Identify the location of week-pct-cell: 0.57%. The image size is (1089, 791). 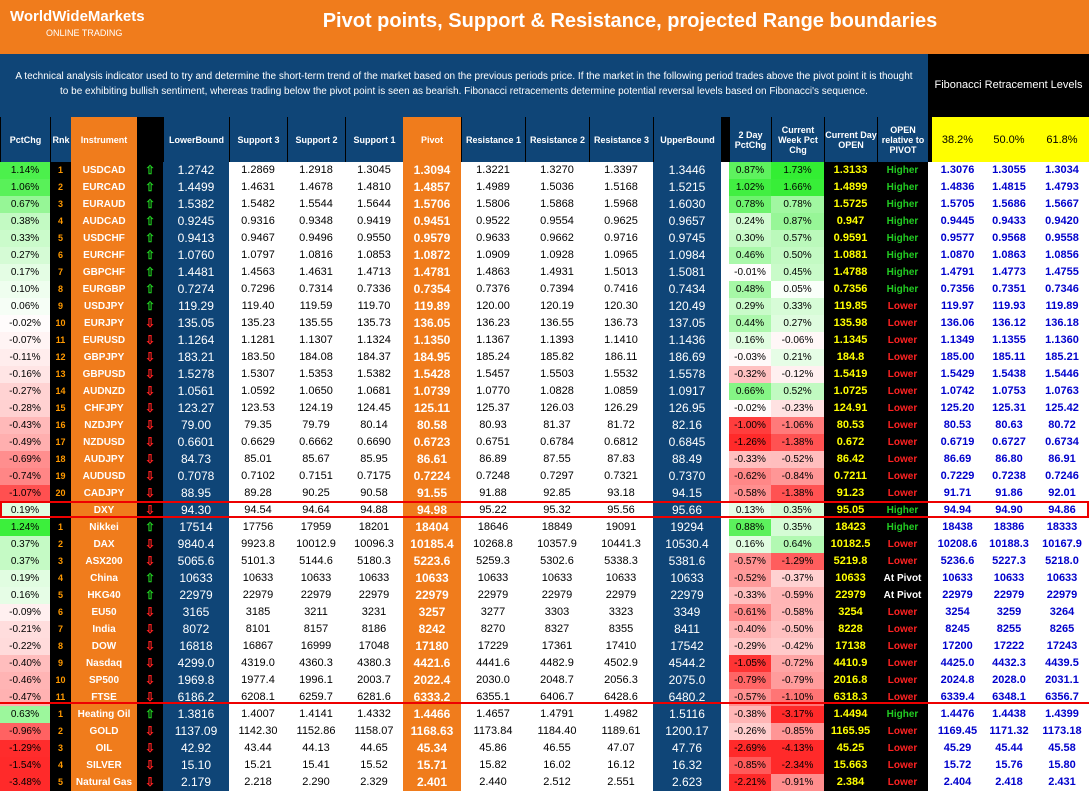
(797, 238).